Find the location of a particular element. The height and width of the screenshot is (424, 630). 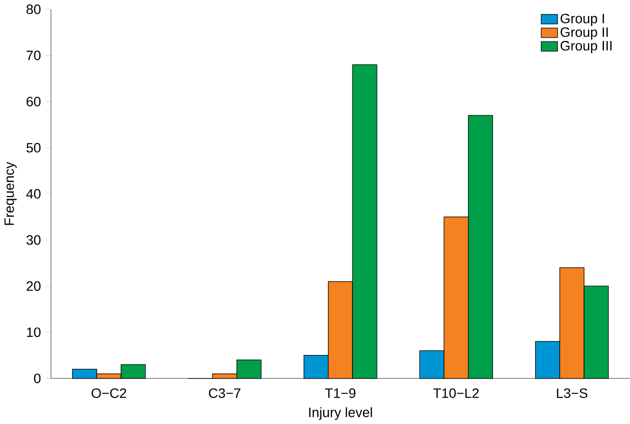

x-tick-label: L3−S is located at coordinates (572, 393).